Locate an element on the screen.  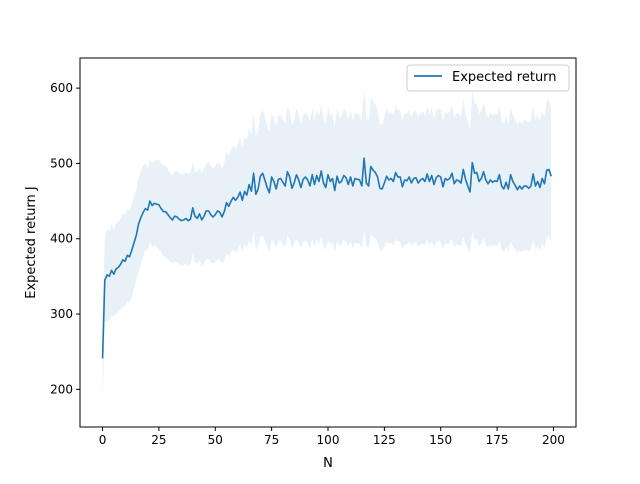
y-axis-label: Expected return J is located at coordinates (31, 242).